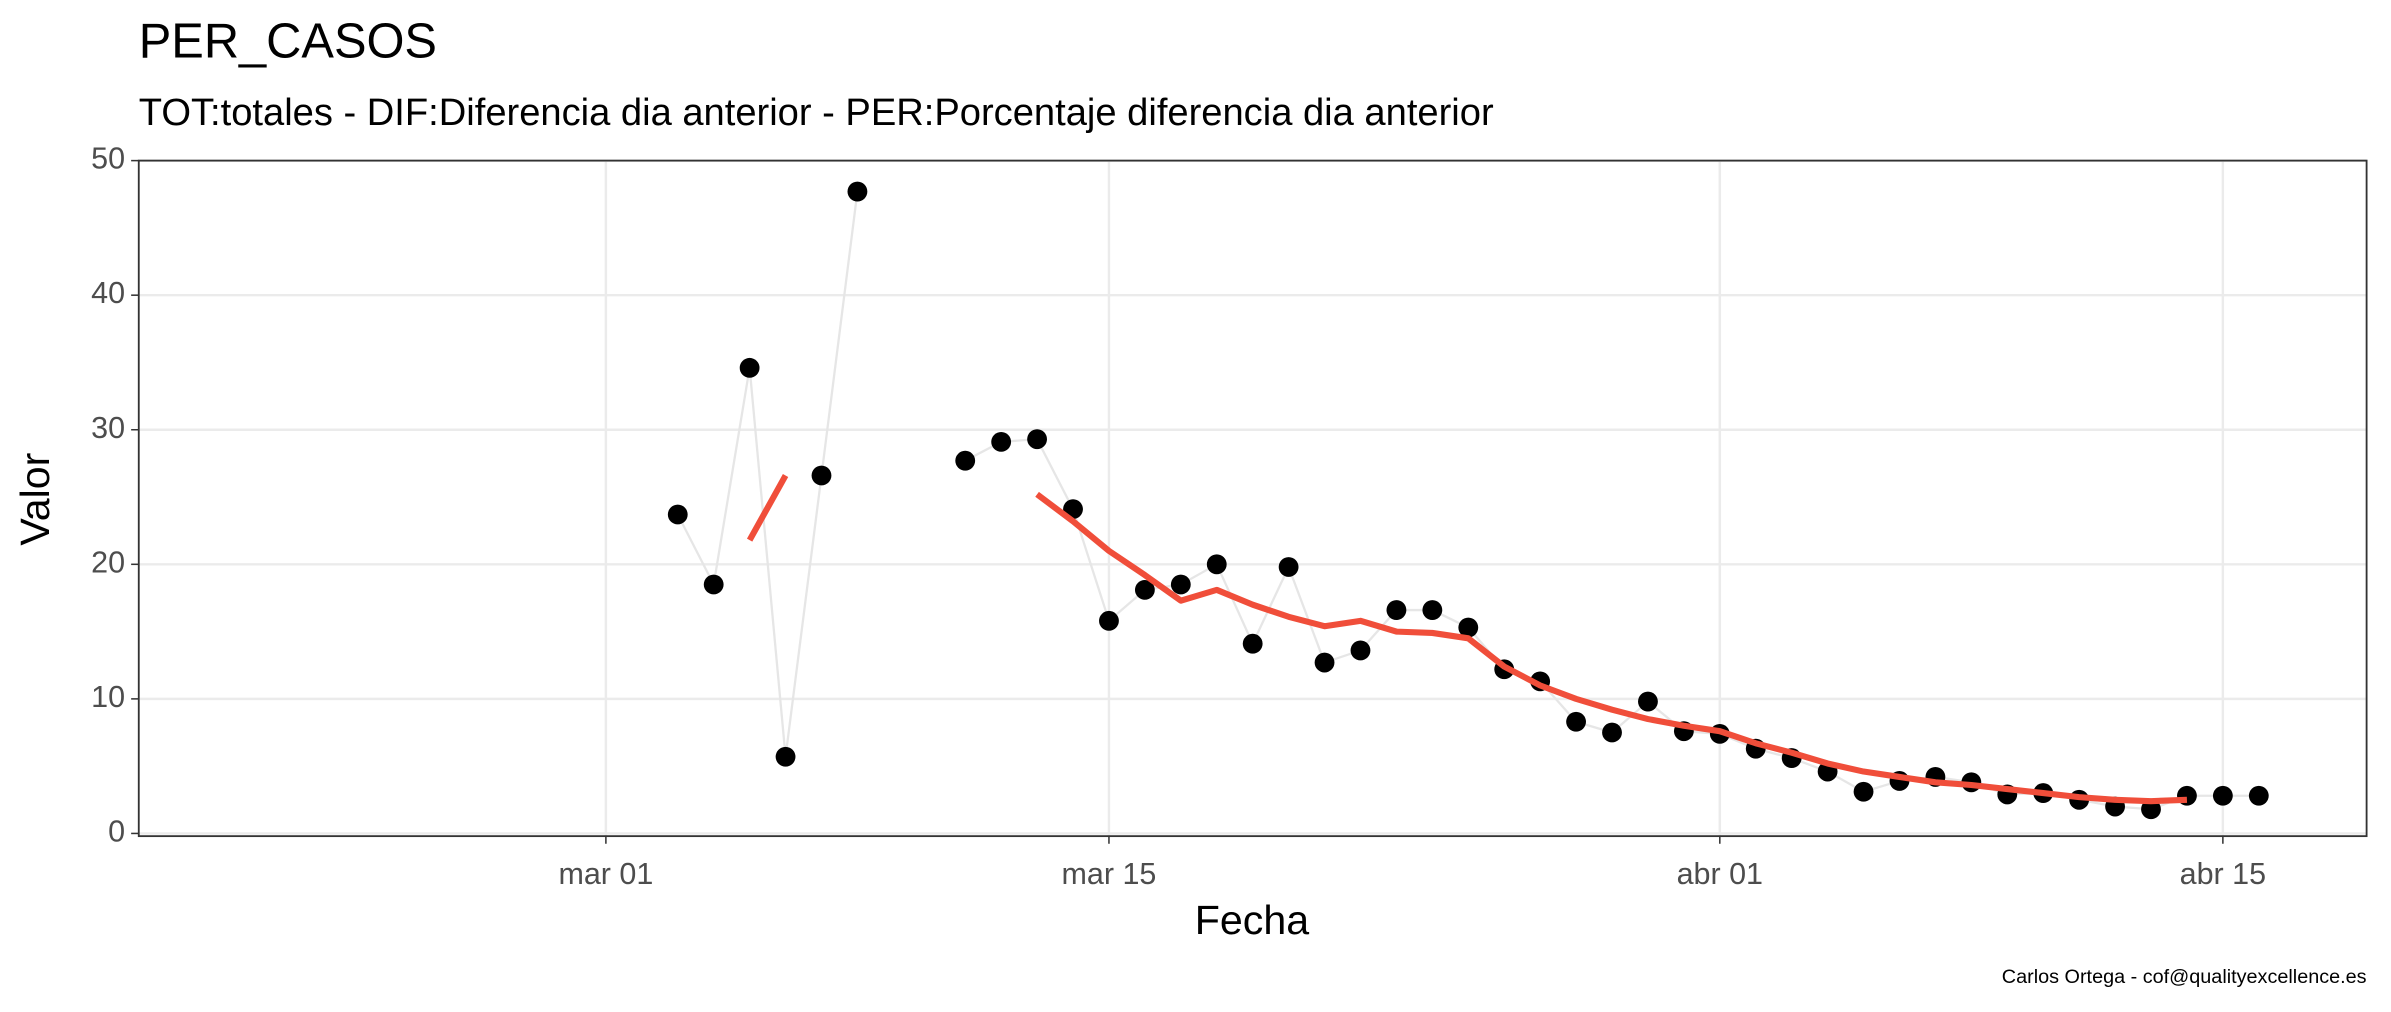 The width and height of the screenshot is (2391, 1012). What do you see at coordinates (2223, 874) in the screenshot?
I see `x-tick-label: abr 15` at bounding box center [2223, 874].